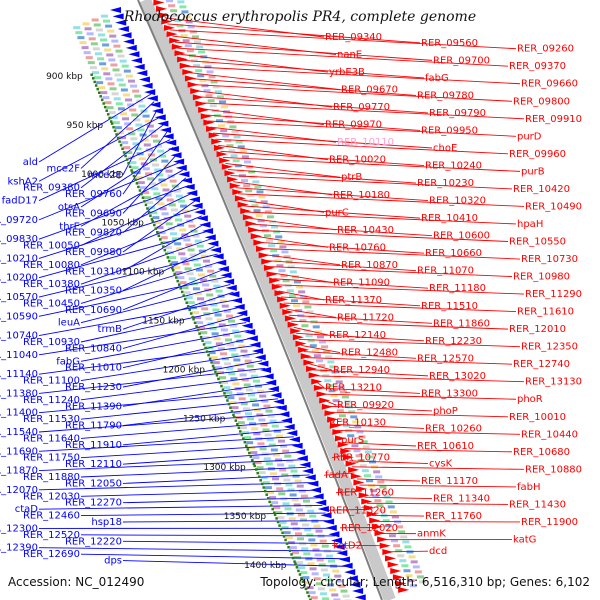  Describe the element at coordinates (105, 175) in the screenshot. I see `gene-label-left: mce2E` at that location.